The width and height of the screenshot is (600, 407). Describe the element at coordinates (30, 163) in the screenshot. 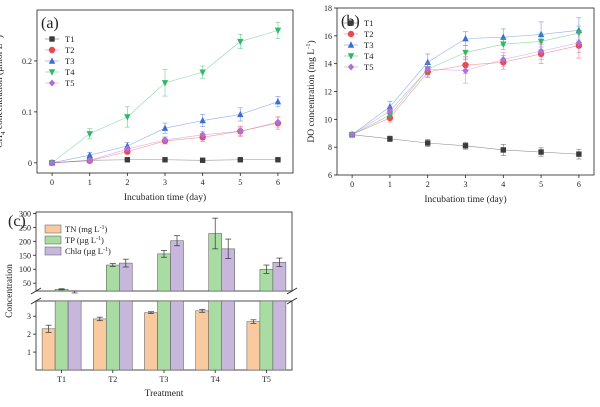

I see `y-tick-label: 0` at that location.